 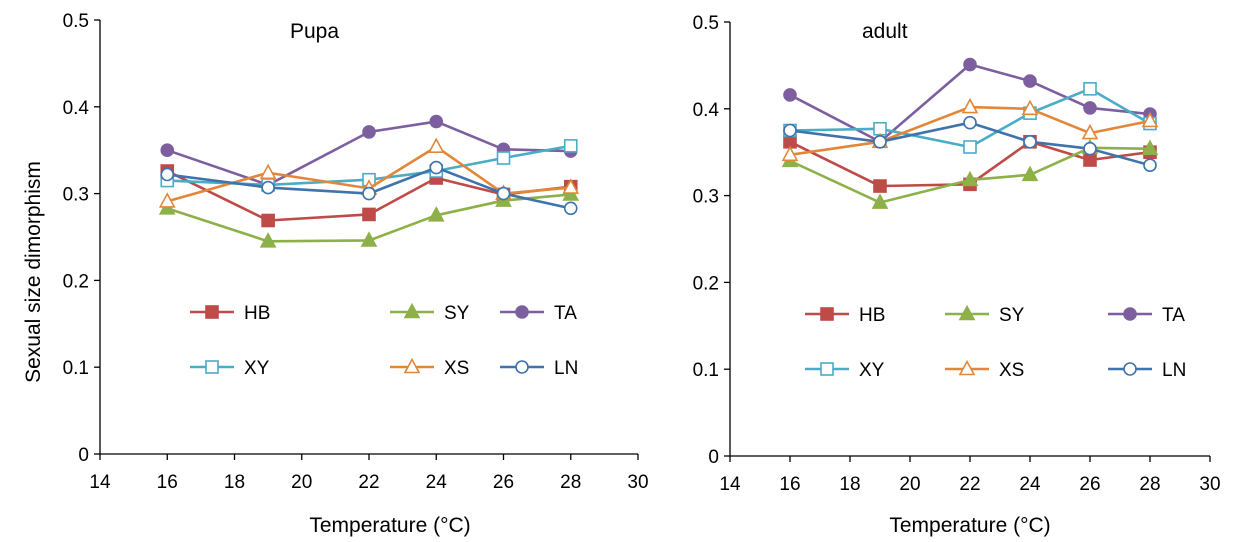 I want to click on legend: HB SY TA XY XS LN, so click(x=384, y=340).